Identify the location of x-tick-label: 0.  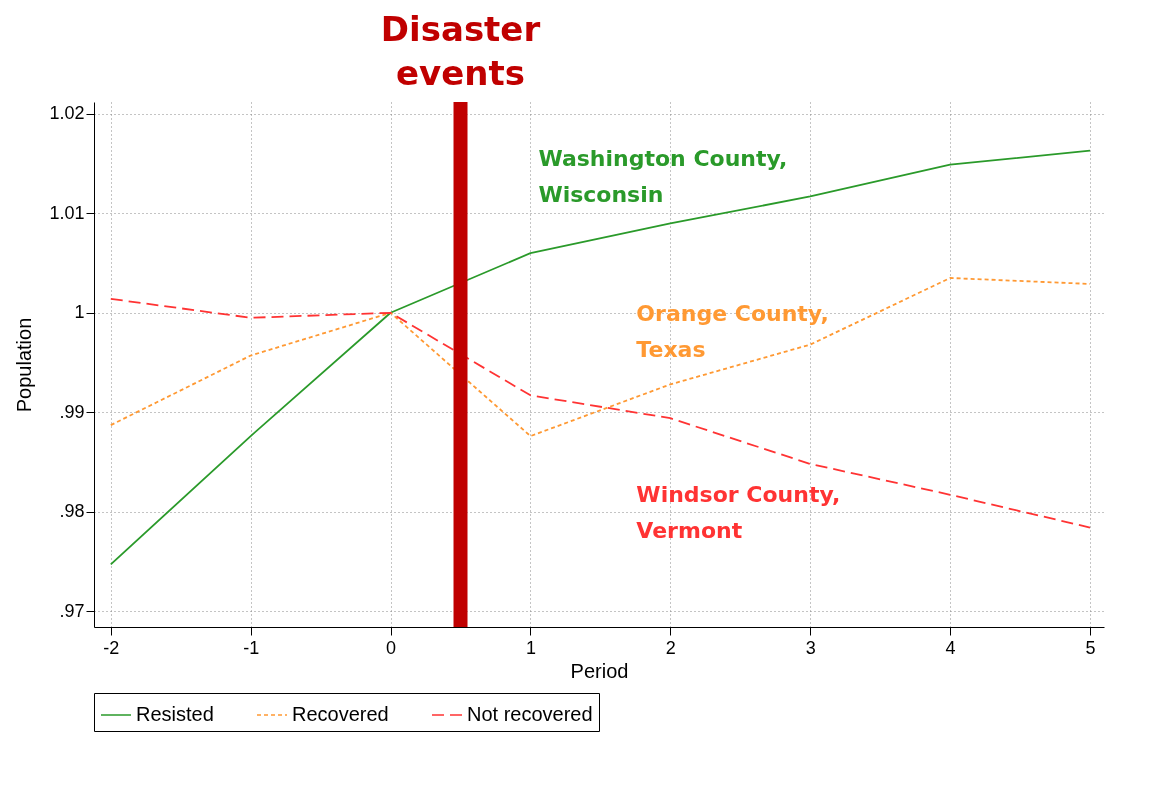
(391, 647).